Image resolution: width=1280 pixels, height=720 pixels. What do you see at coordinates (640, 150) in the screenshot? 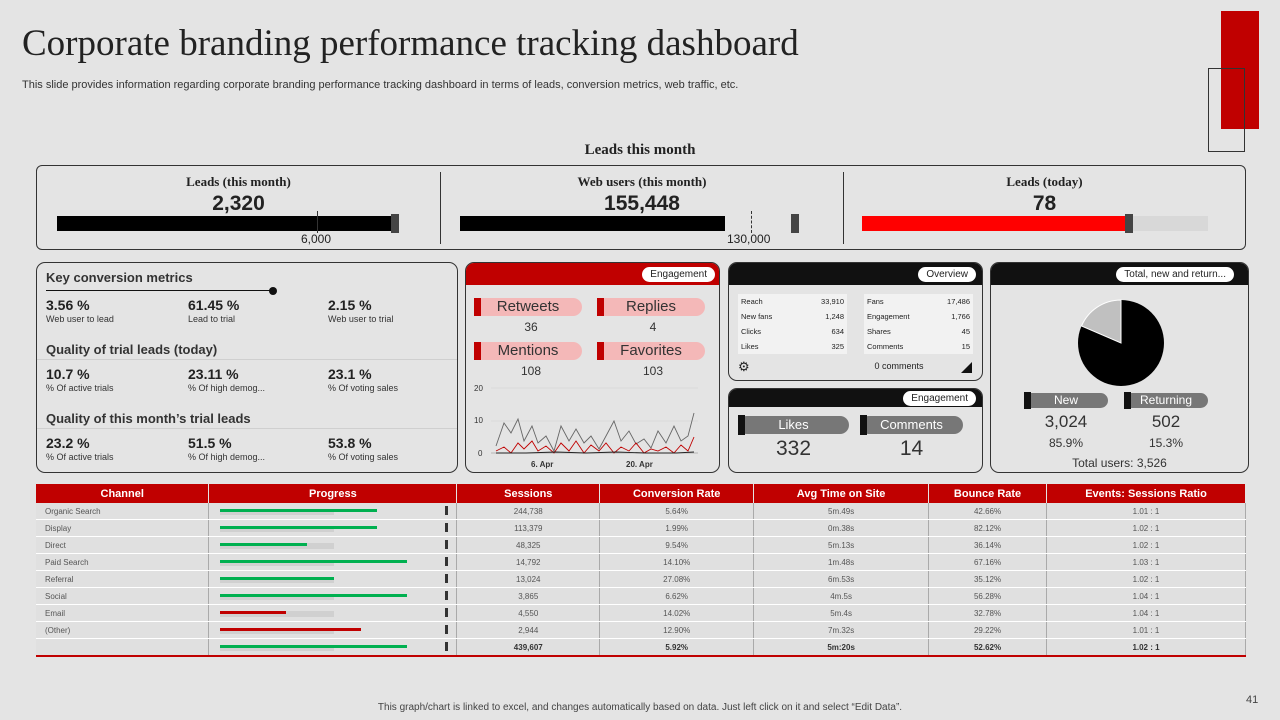
I see `leads-heading: Leads this month` at bounding box center [640, 150].